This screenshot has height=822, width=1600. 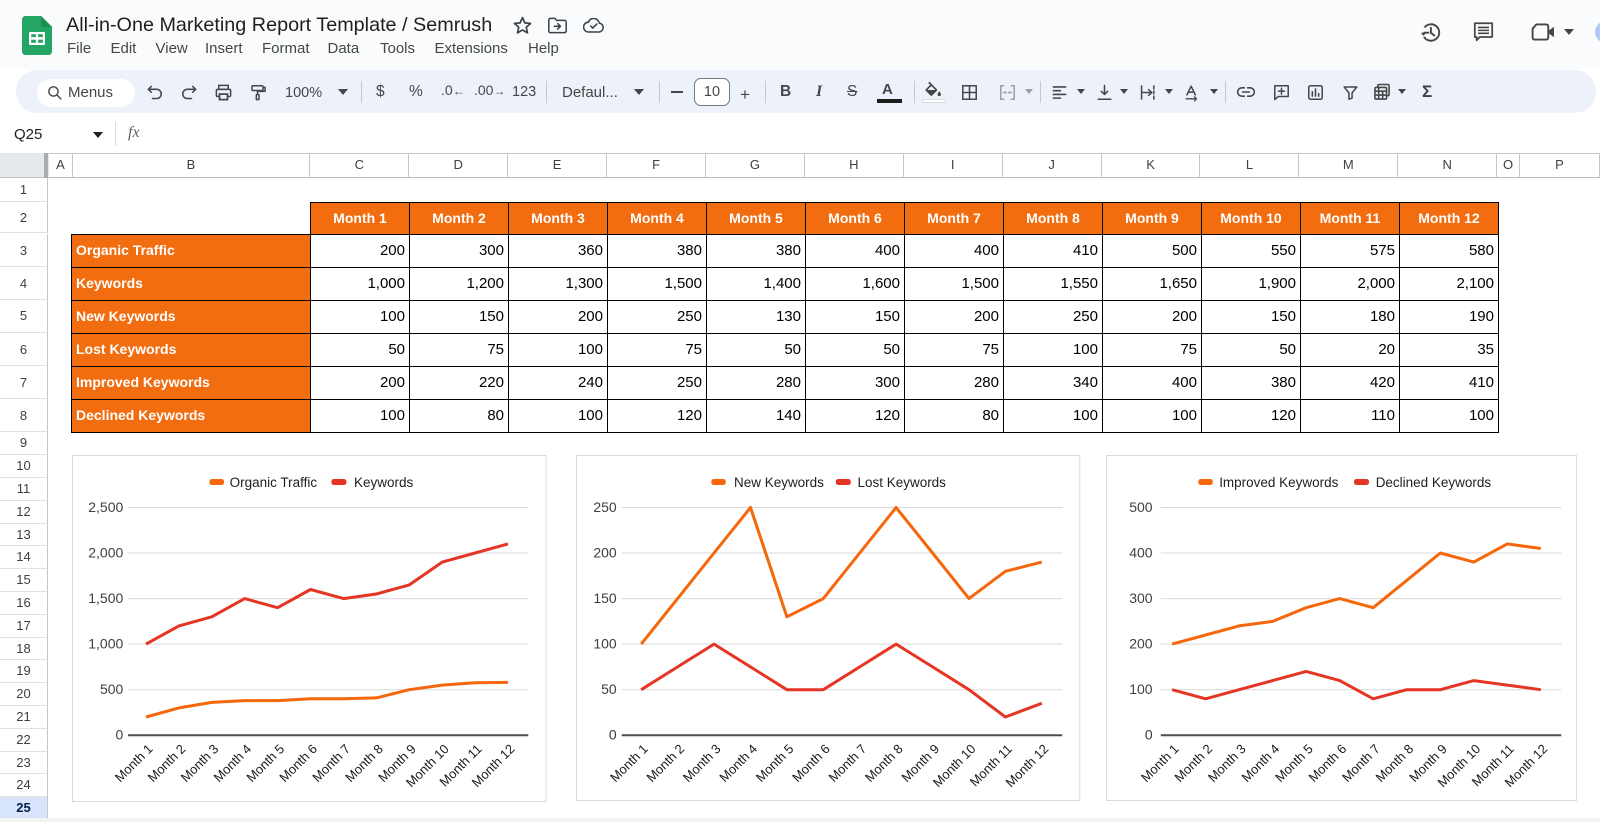 What do you see at coordinates (1434, 482) in the screenshot?
I see `svg-text: Declined Keywords` at bounding box center [1434, 482].